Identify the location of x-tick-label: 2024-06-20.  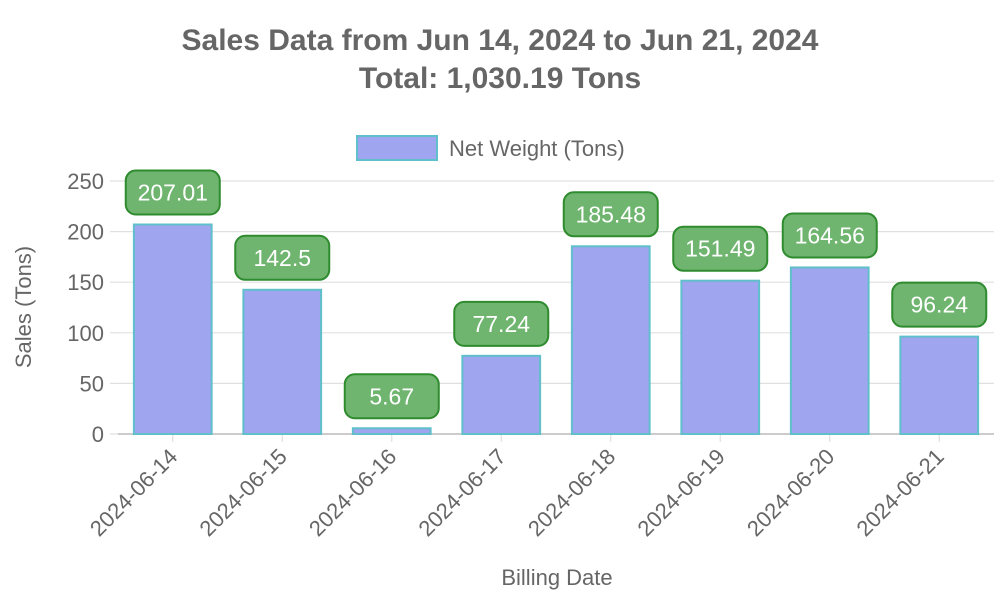
(790, 492).